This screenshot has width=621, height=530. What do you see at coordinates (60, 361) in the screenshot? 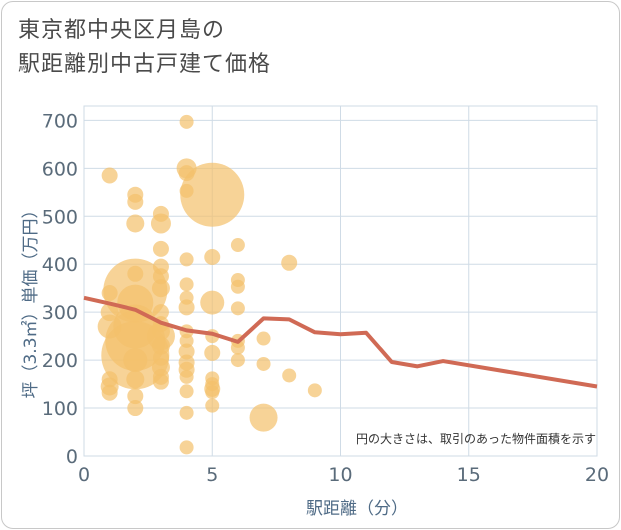
I see `y-tick-label: 200` at bounding box center [60, 361].